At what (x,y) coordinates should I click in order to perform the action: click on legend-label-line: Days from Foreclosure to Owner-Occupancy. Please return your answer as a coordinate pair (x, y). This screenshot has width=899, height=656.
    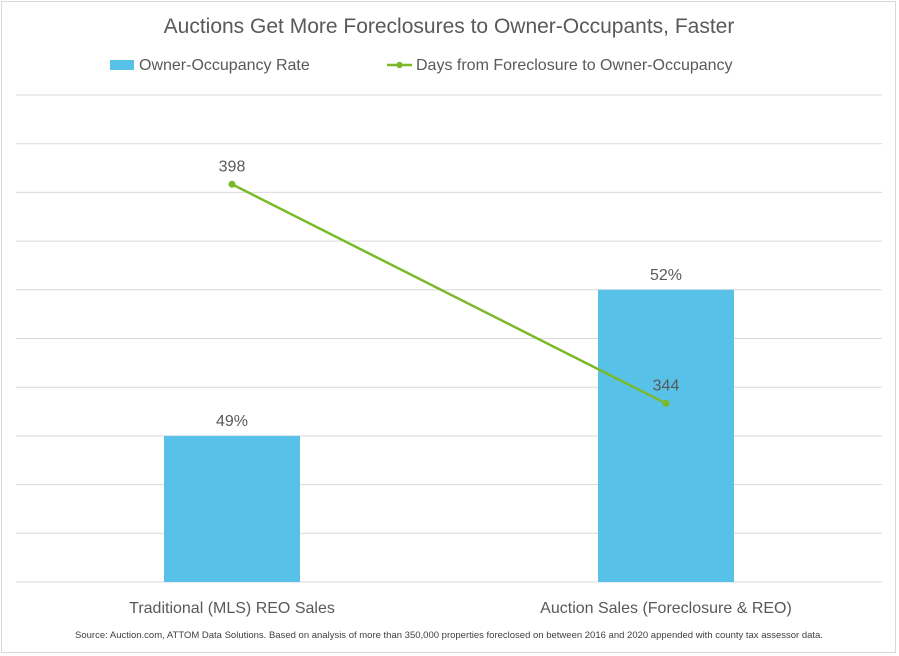
    Looking at the image, I should click on (574, 65).